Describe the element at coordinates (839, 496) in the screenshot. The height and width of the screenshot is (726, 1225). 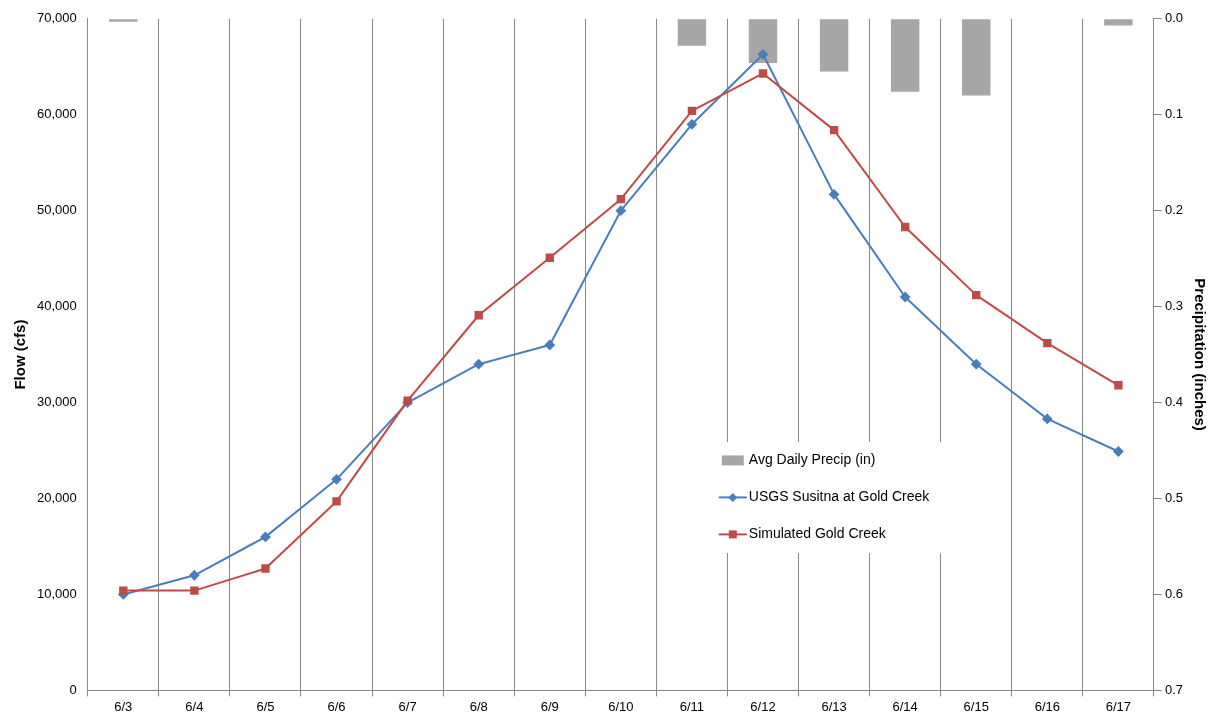
I see `legend-label: USGS Susitna at Gold Creek` at that location.